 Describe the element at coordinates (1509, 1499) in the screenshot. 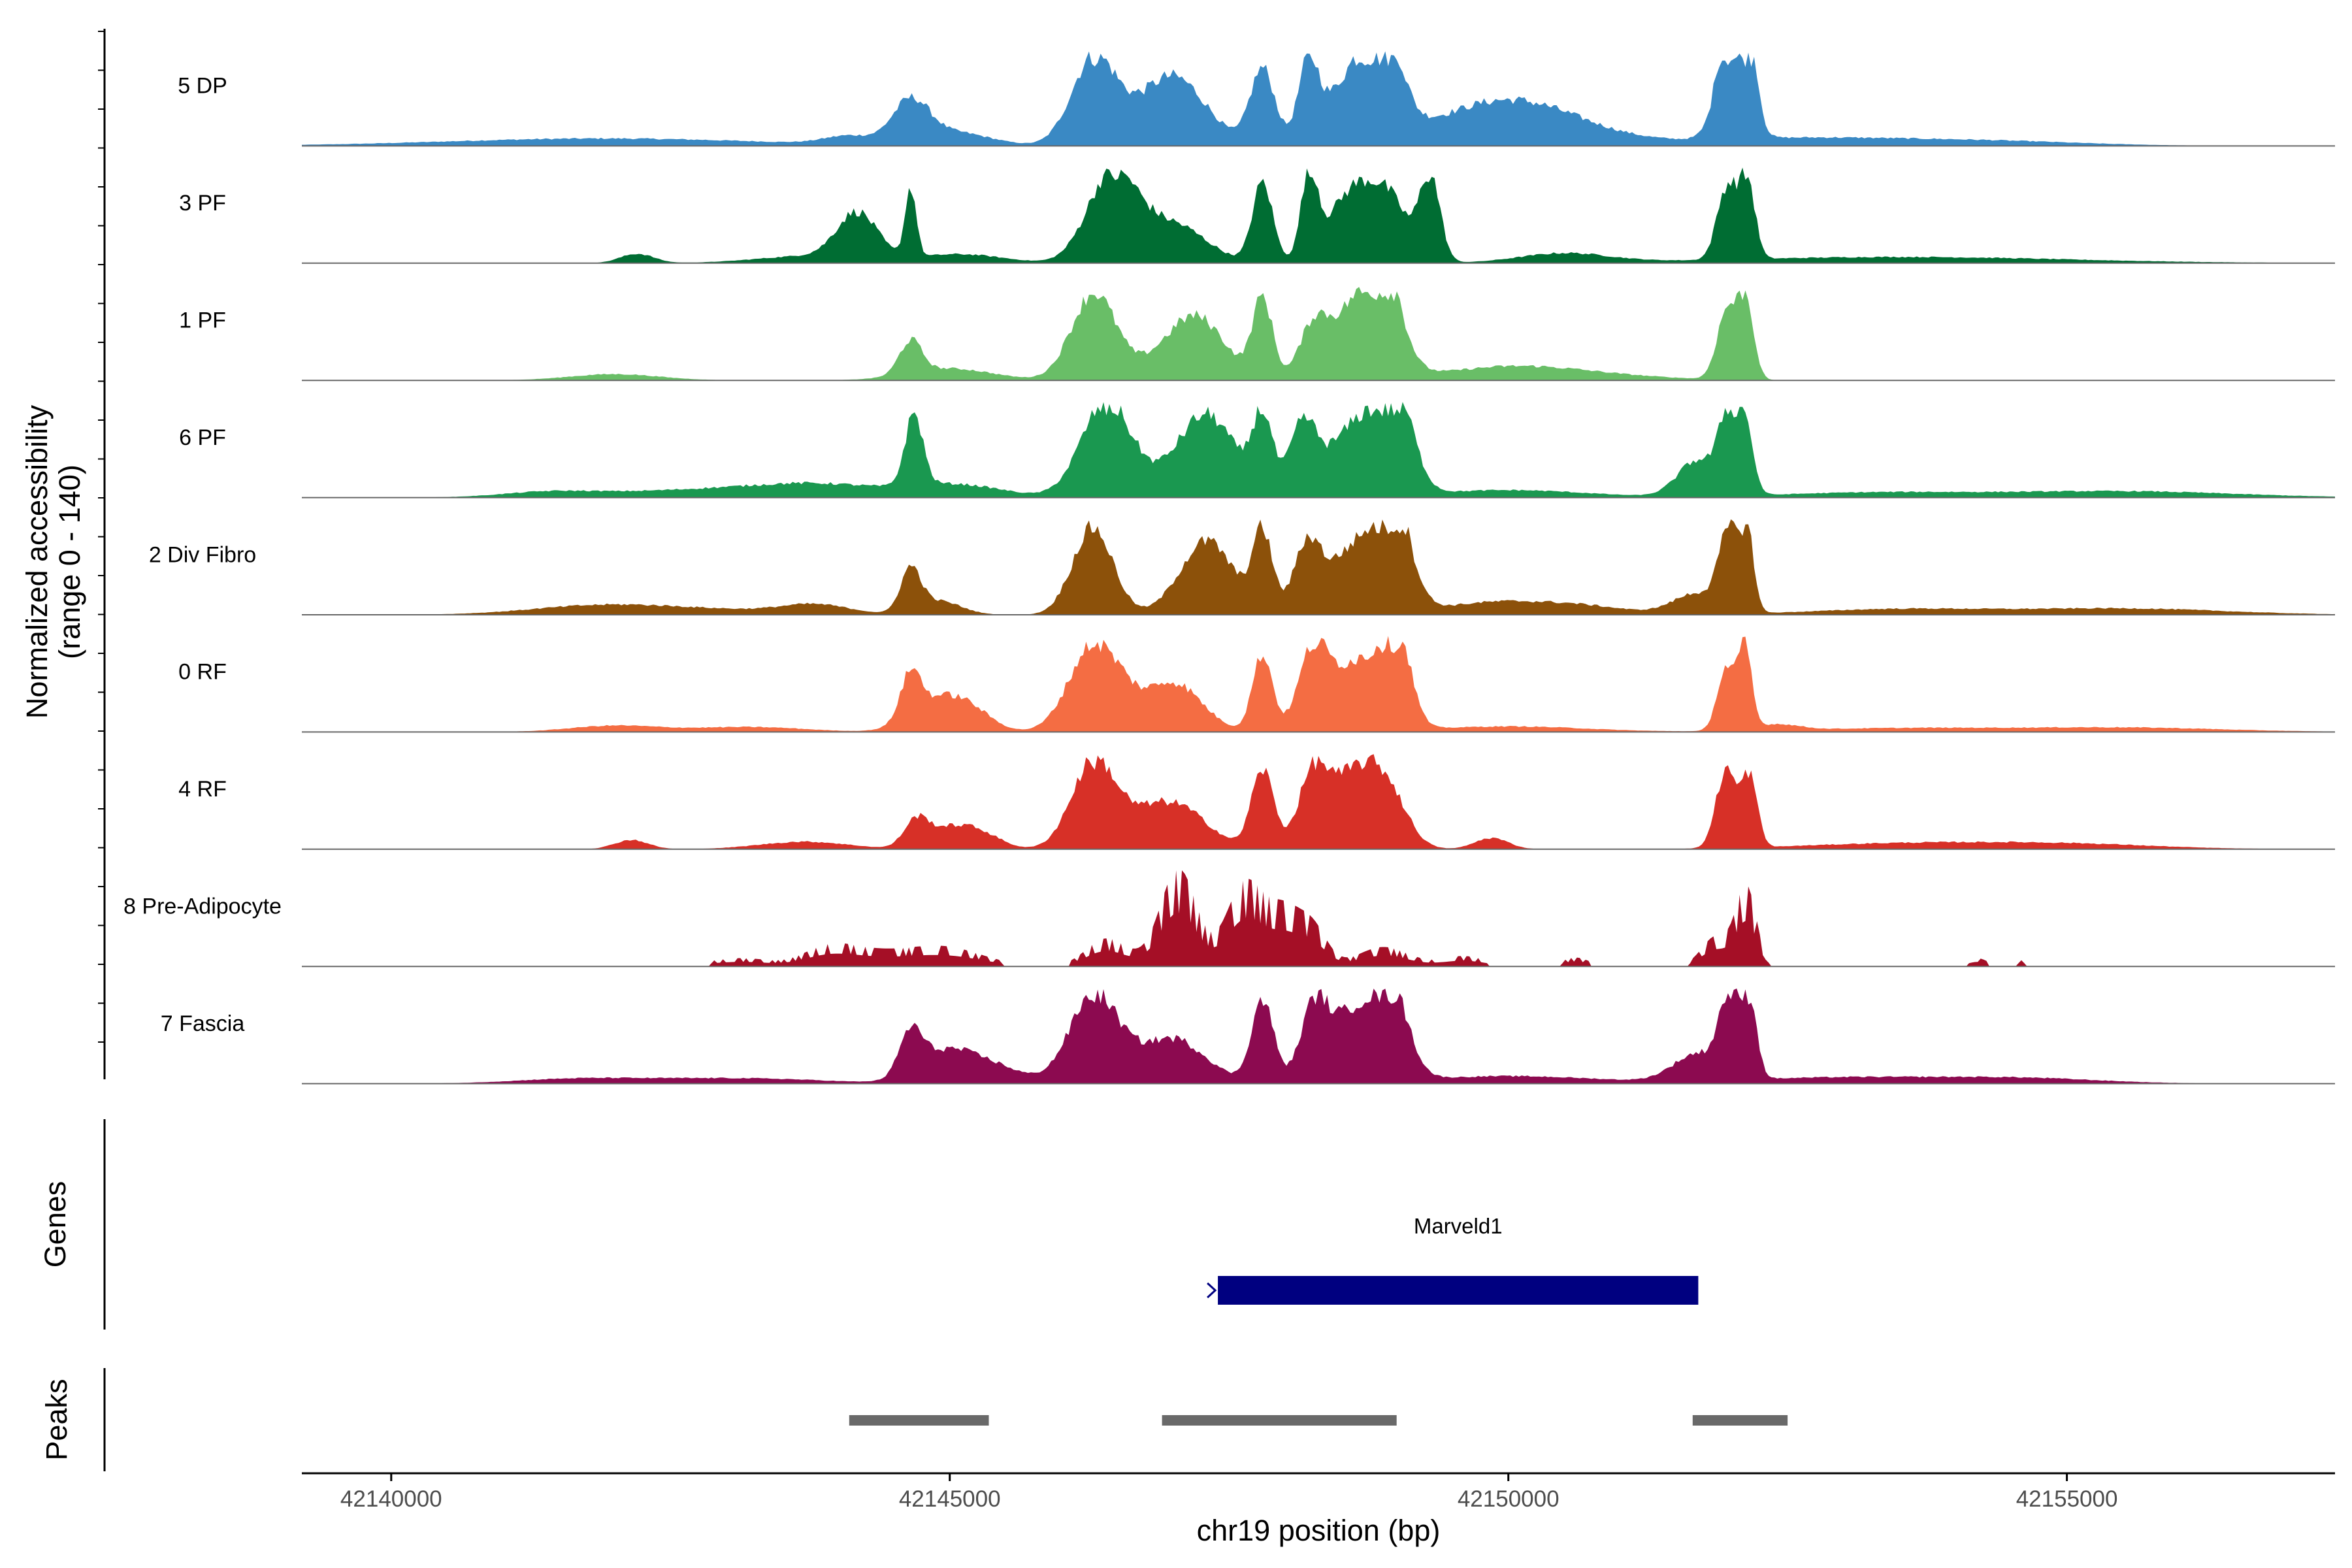

I see `x-tick-label: 42150000` at that location.